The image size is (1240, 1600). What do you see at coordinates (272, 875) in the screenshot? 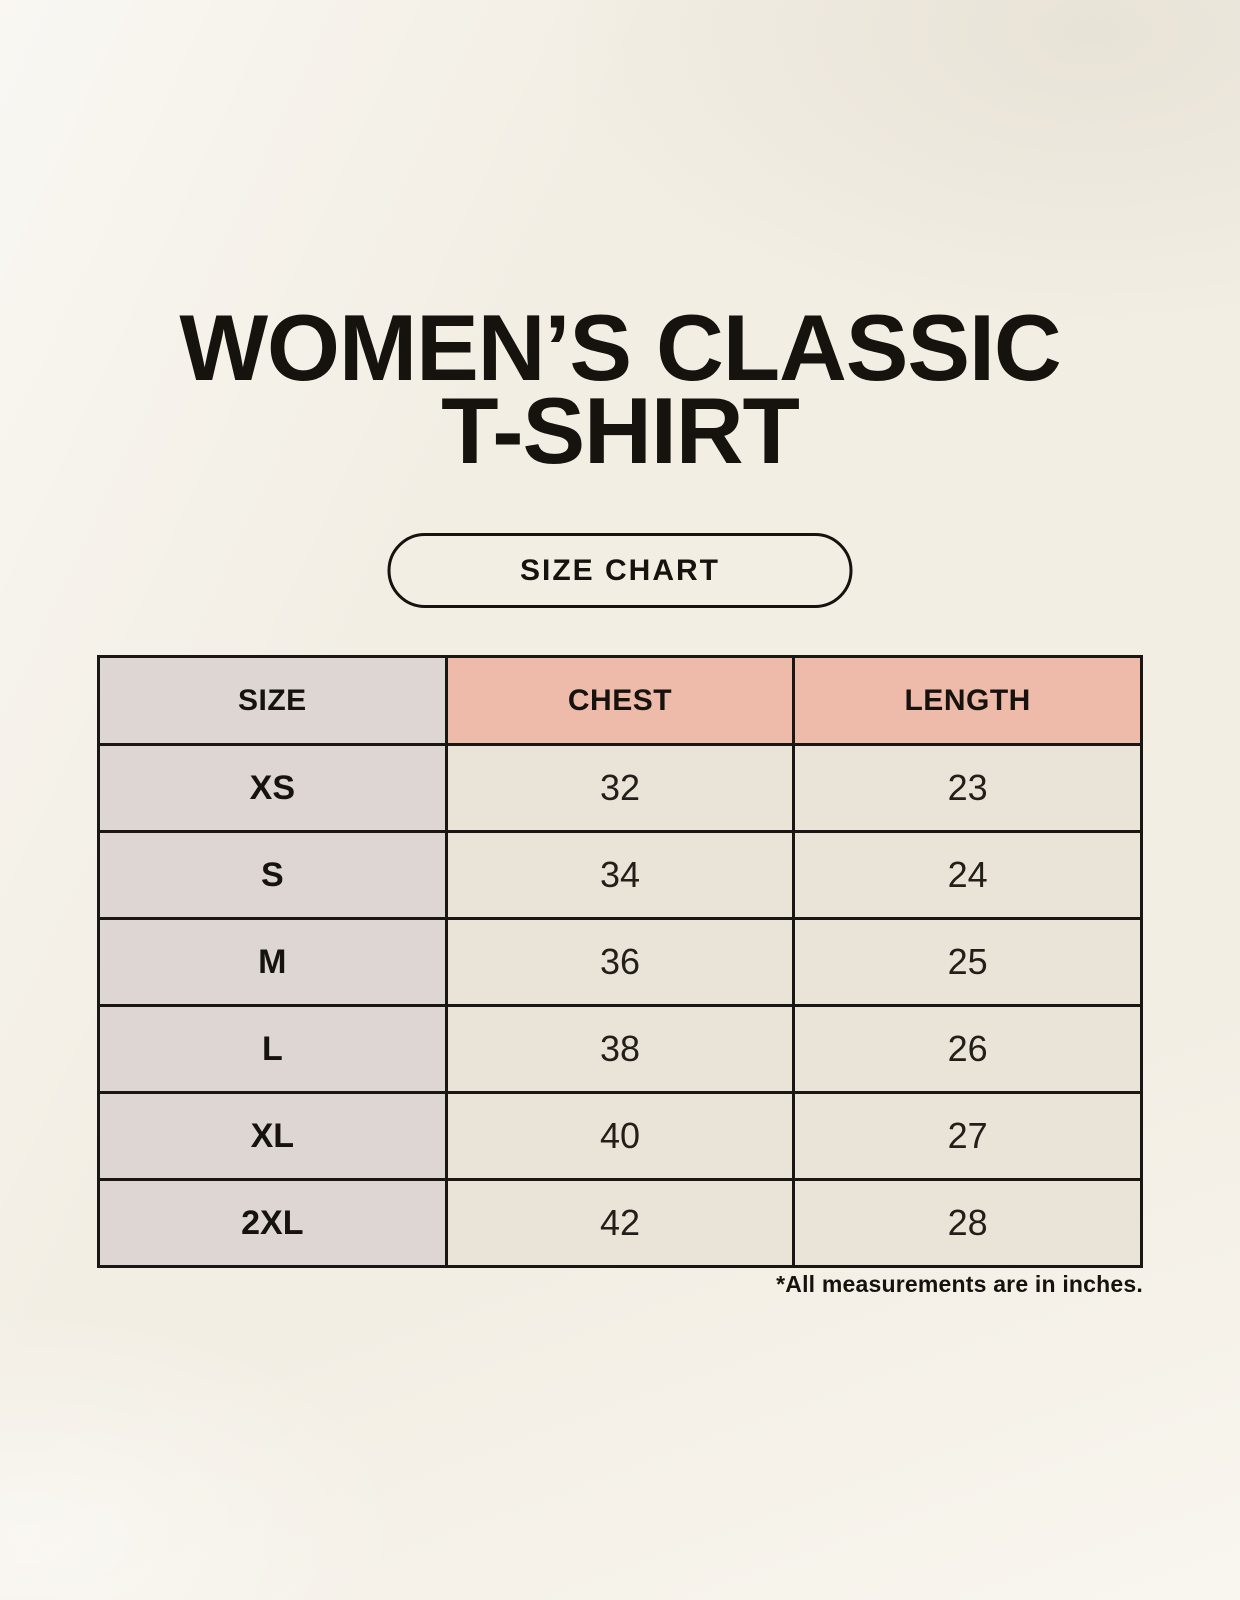
I see `size-cell: S` at bounding box center [272, 875].